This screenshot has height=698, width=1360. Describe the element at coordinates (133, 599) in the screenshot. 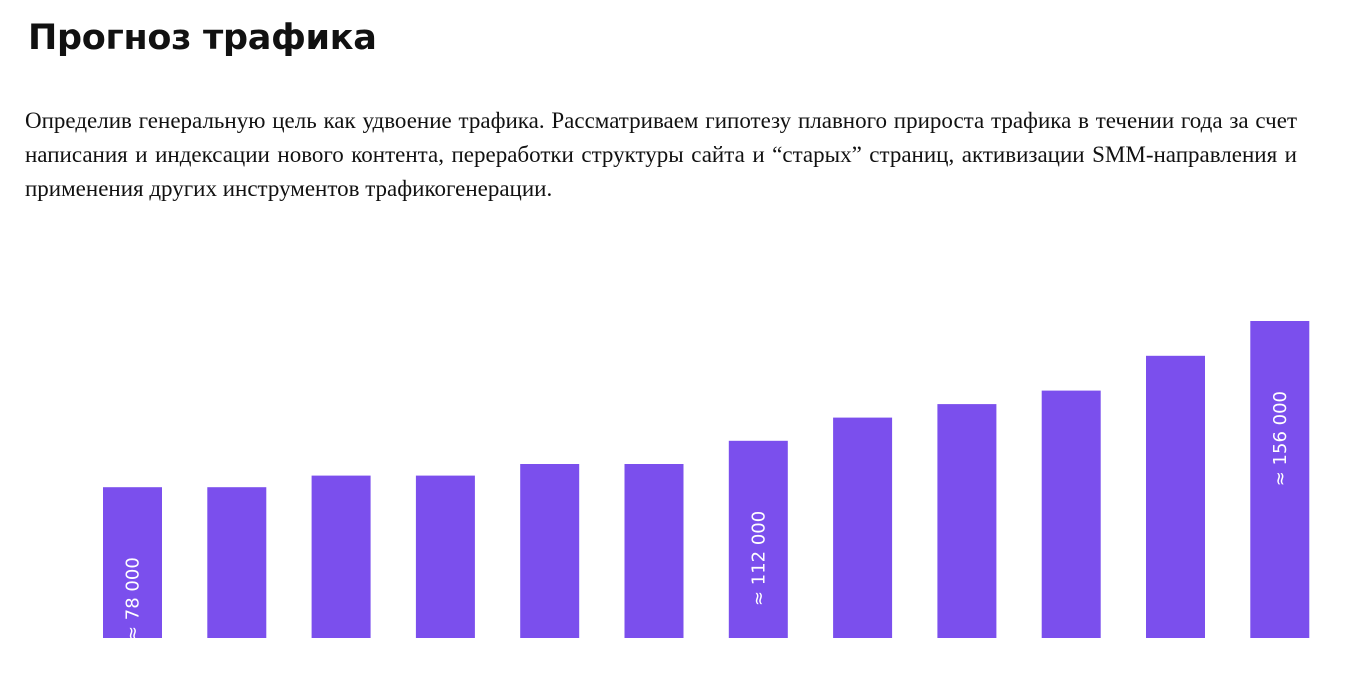

I see `bar-1-data-label: ≈ 78 000` at that location.